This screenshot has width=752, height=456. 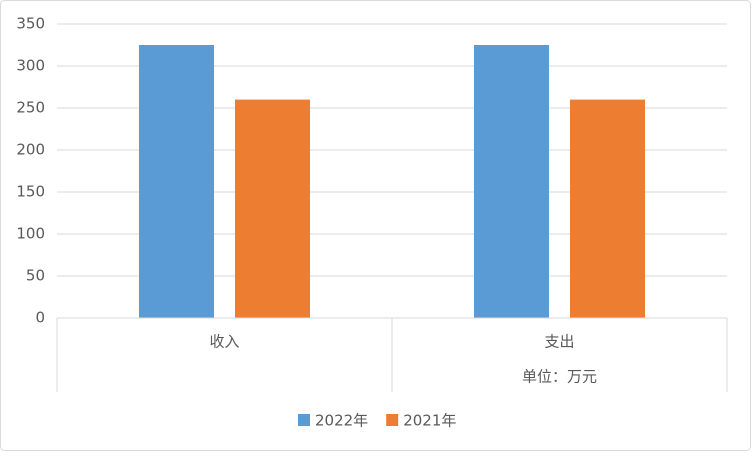 I want to click on y-tick-label: 350, so click(x=30, y=24).